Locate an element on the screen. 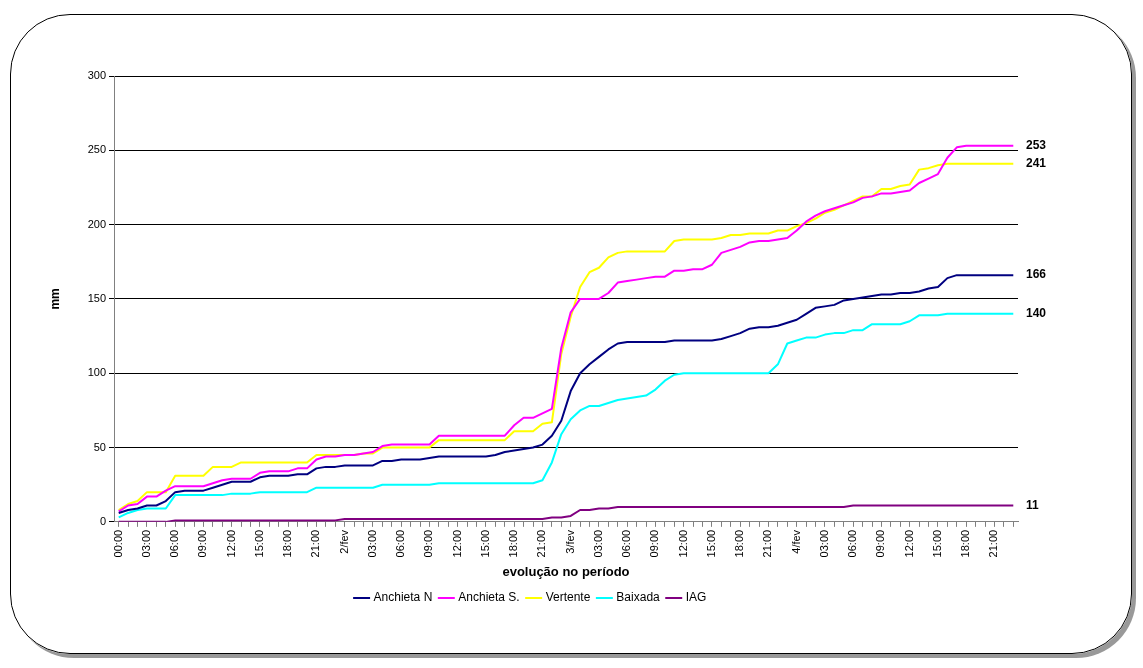 The width and height of the screenshot is (1143, 668). data-label: 241 is located at coordinates (1036, 163).